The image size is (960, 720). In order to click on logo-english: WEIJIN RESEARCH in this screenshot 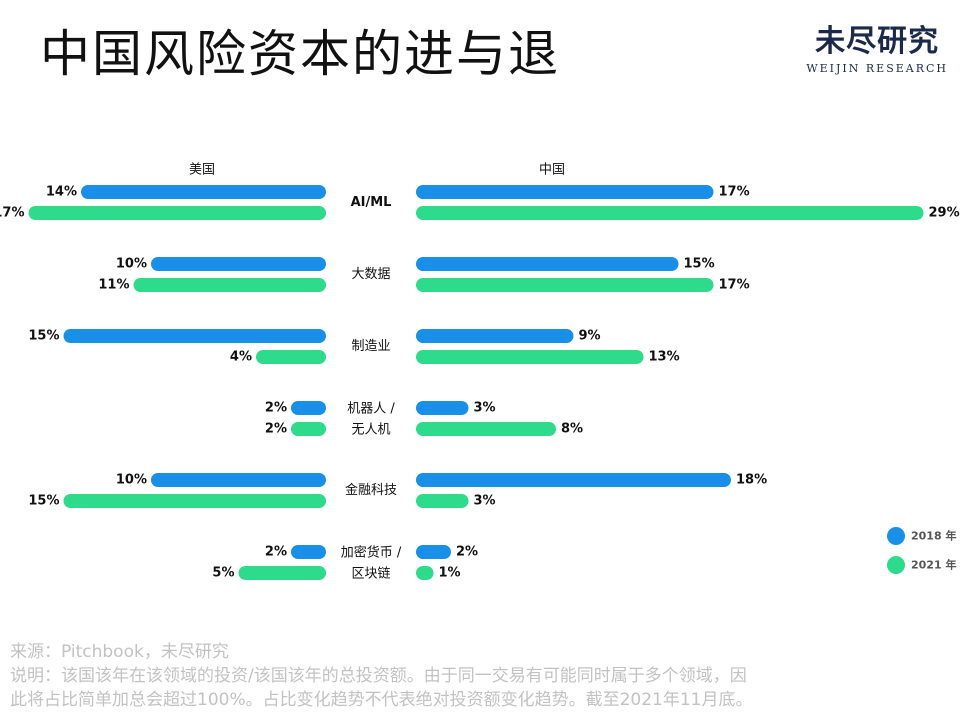, I will do `click(877, 68)`.